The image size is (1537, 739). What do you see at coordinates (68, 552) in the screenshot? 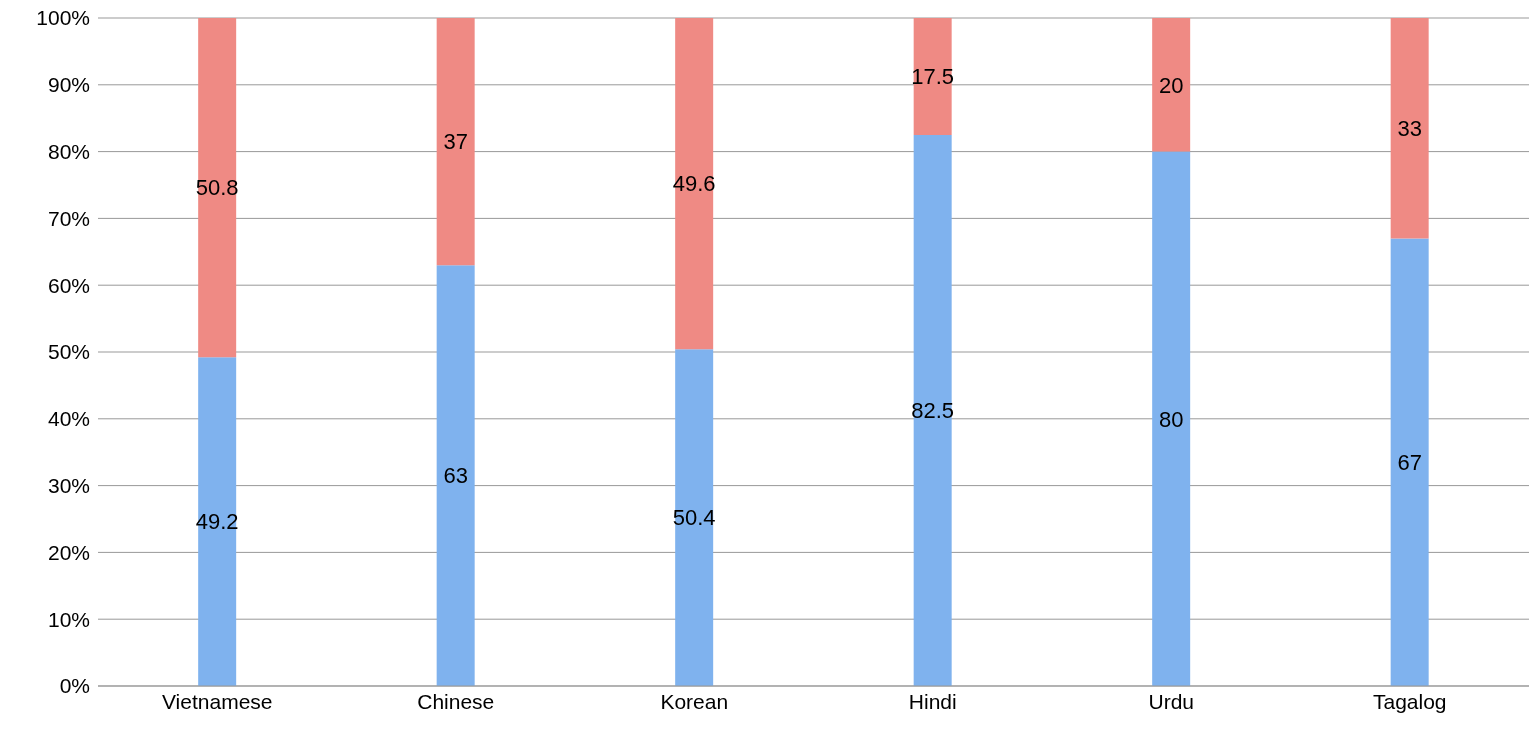
I see `y-tick-label: 20%` at bounding box center [68, 552].